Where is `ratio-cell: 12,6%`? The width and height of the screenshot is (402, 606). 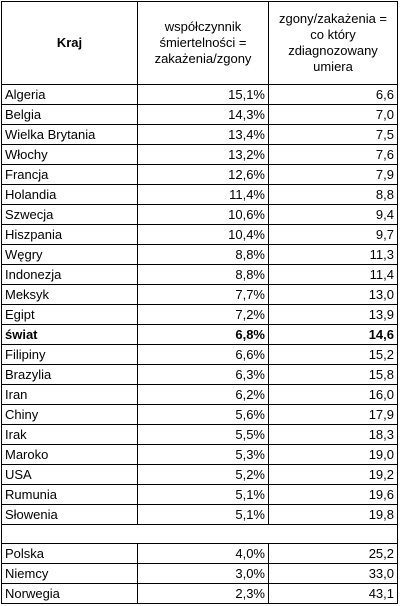 ratio-cell: 12,6% is located at coordinates (203, 174).